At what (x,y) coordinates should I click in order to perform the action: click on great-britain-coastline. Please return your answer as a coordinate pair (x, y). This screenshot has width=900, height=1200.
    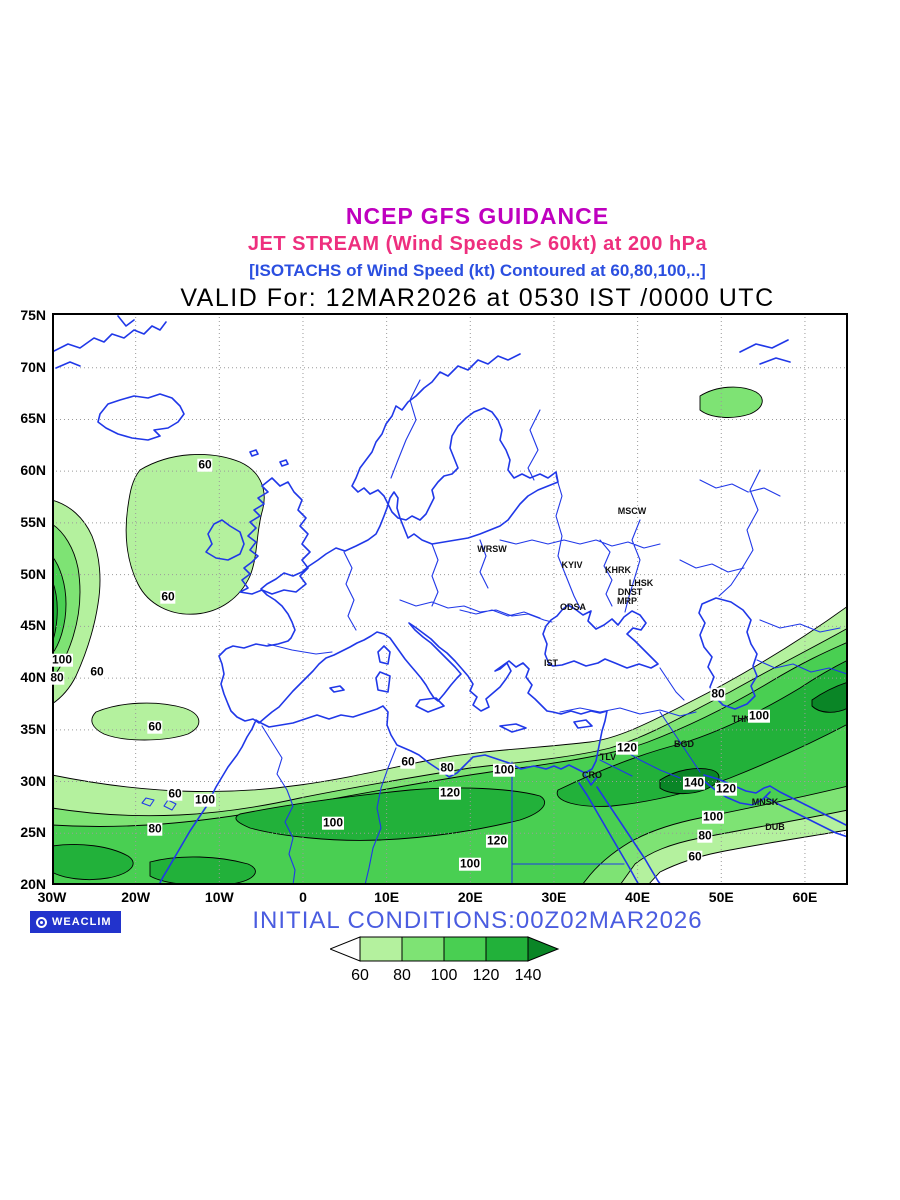
    Looking at the image, I should click on (275, 536).